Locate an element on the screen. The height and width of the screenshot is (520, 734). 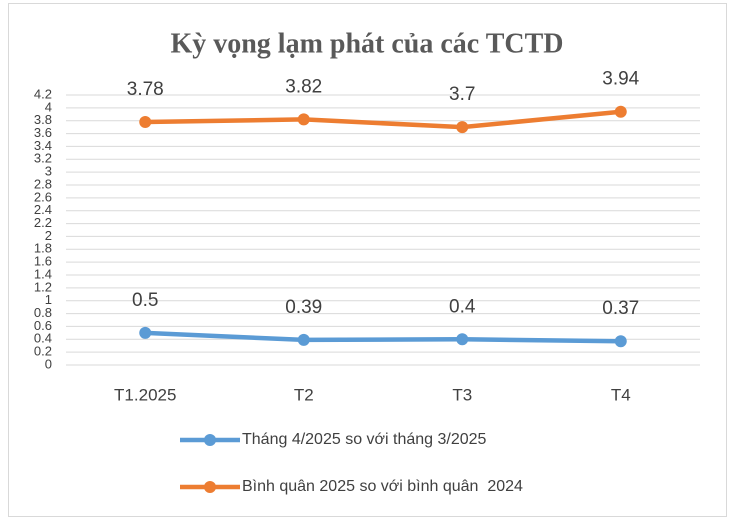
y-tick-label: 0 is located at coordinates (48, 363).